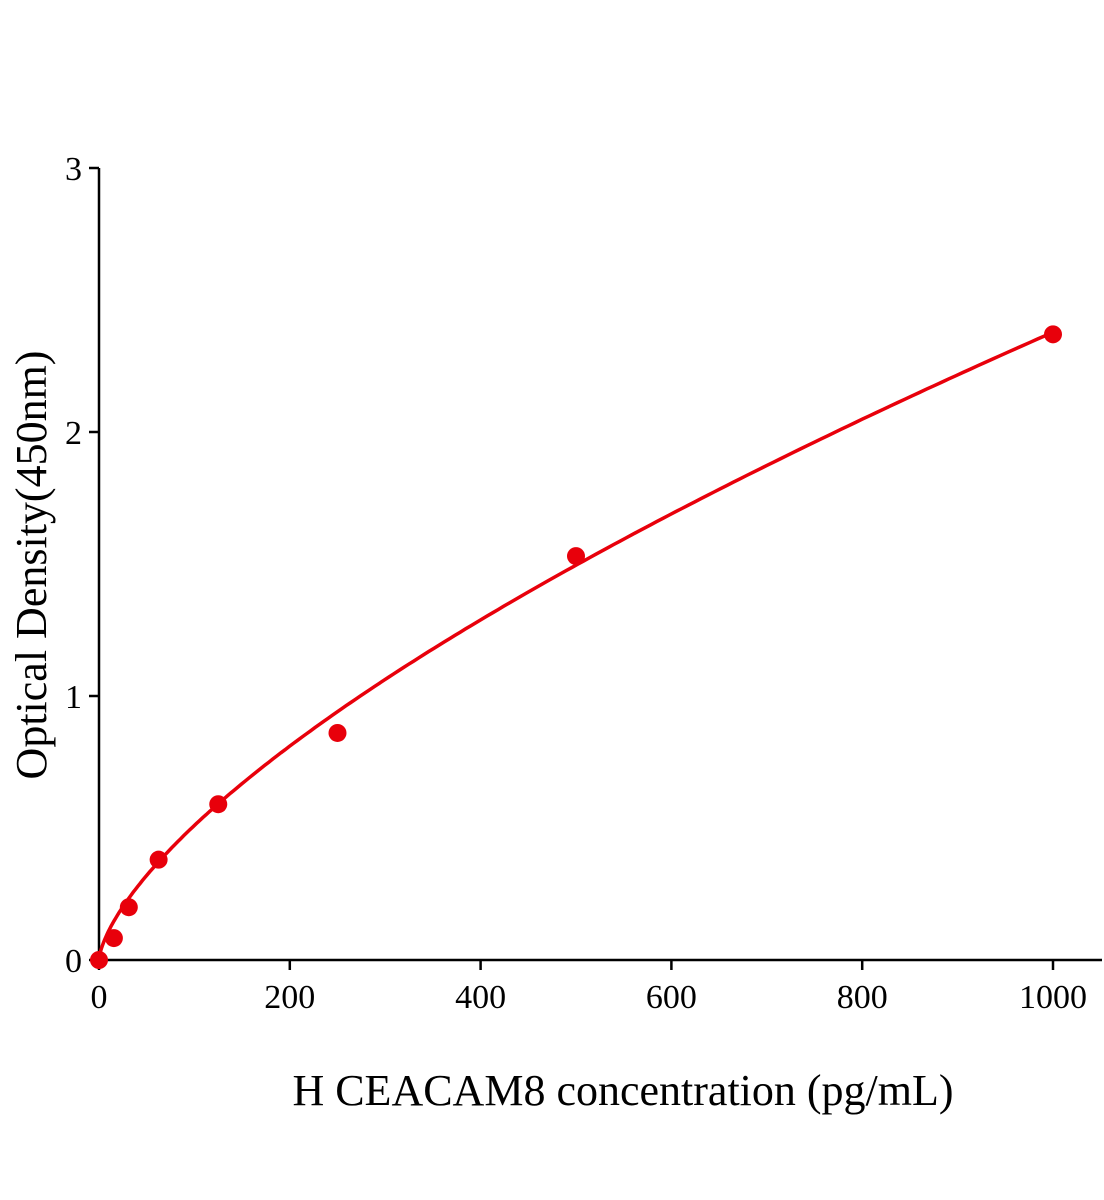 The image size is (1104, 1200). What do you see at coordinates (622, 1090) in the screenshot?
I see `x-axis-title: H CEACAM8 concentration (pg/mL)` at bounding box center [622, 1090].